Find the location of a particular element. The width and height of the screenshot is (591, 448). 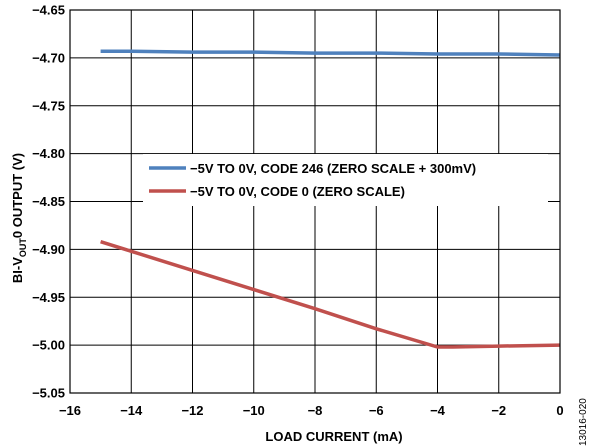

x-tick-labels: −16 −14 −12 −10 −8 −6 −4 −2 0 is located at coordinates (311, 410).